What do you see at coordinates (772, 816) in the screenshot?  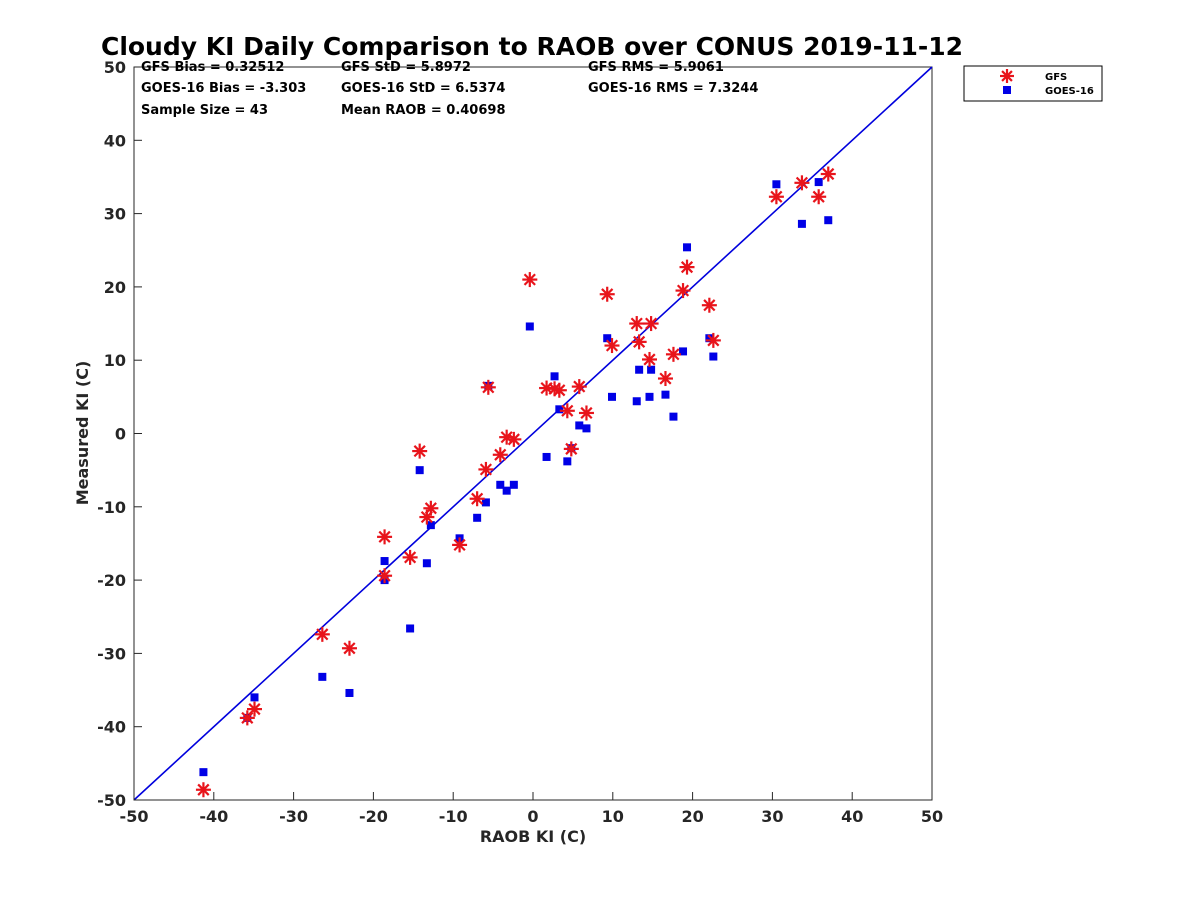 I see `x-tick-label: 30` at bounding box center [772, 816].